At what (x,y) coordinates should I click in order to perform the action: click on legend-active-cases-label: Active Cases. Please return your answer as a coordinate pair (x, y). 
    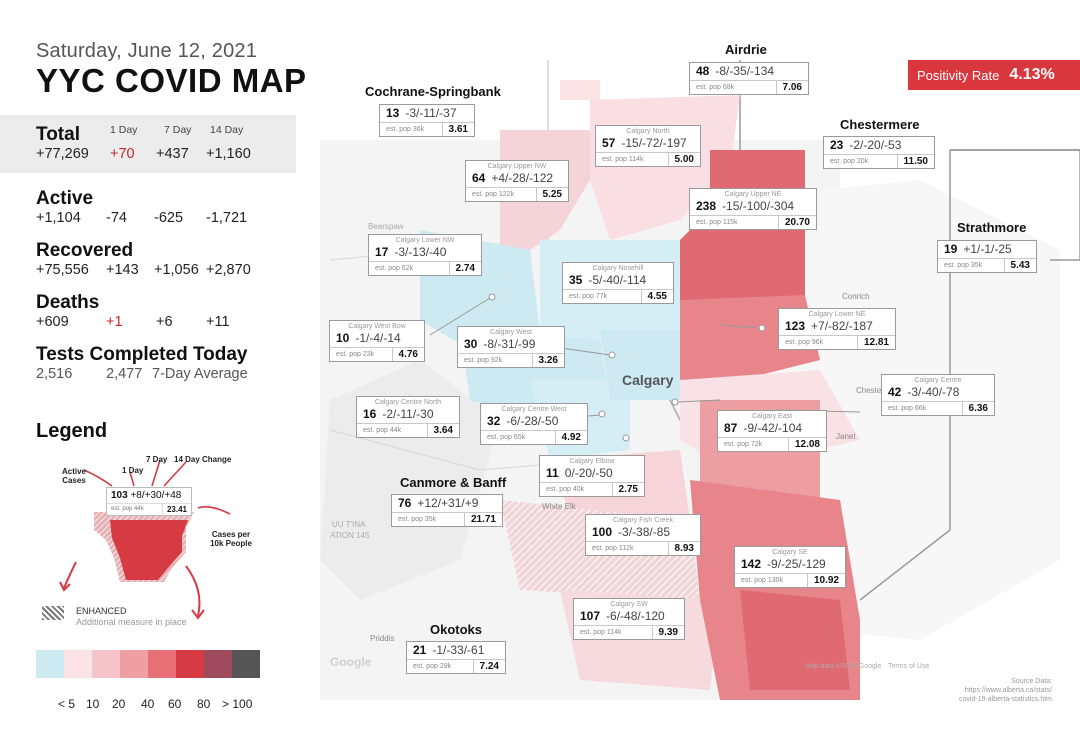
    Looking at the image, I should click on (73, 476).